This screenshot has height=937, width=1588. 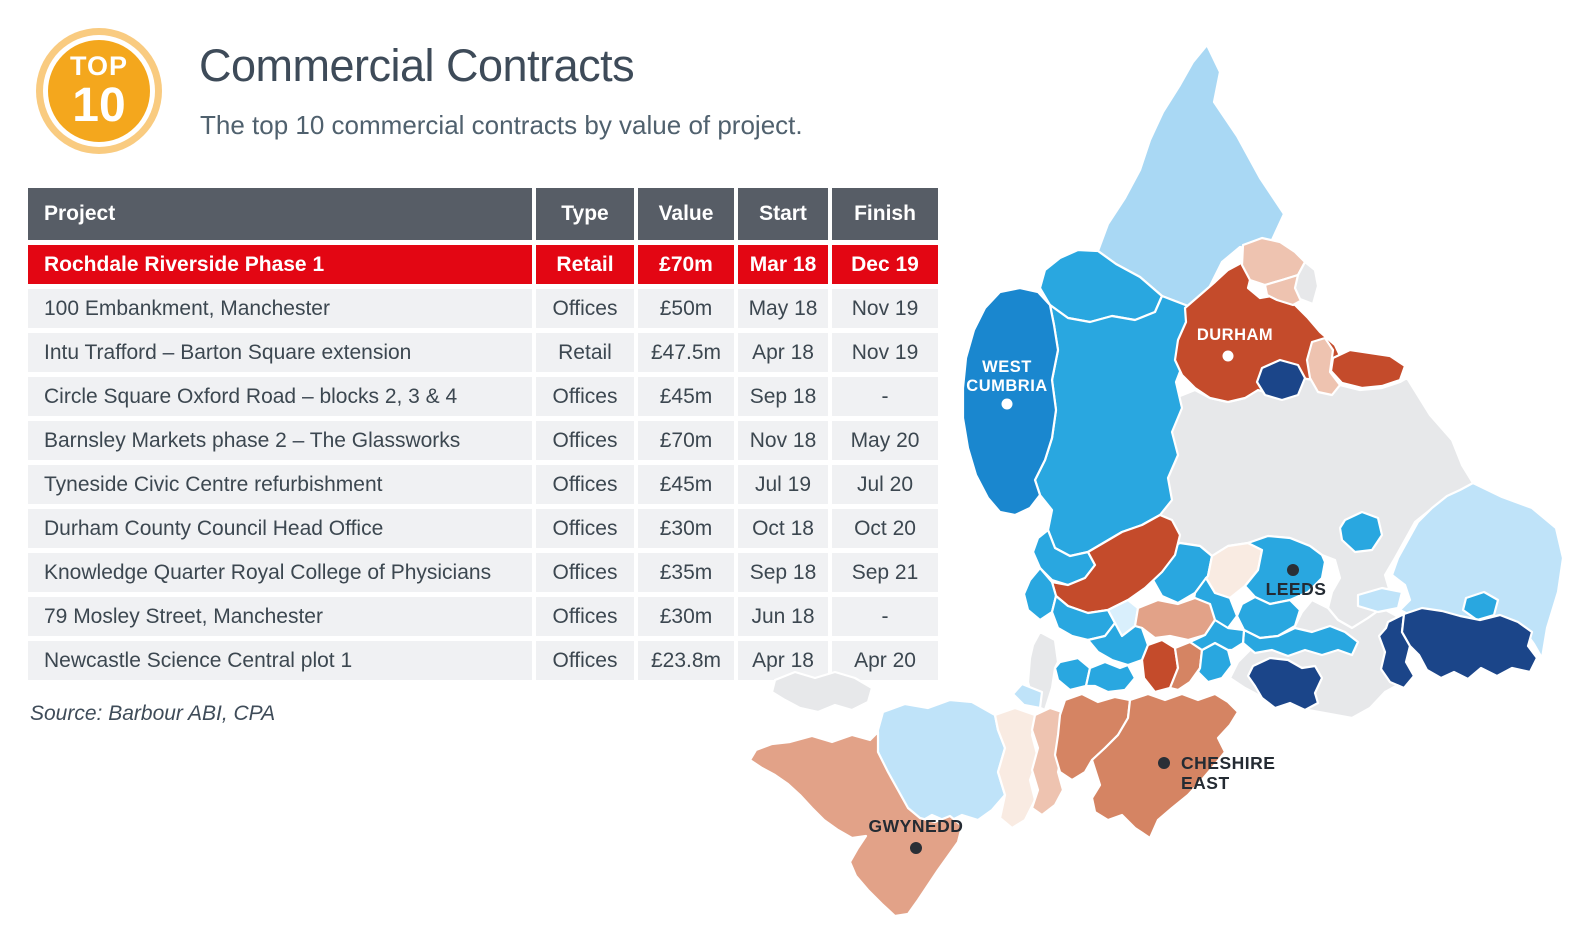 What do you see at coordinates (99, 105) in the screenshot?
I see `badge-number: 10` at bounding box center [99, 105].